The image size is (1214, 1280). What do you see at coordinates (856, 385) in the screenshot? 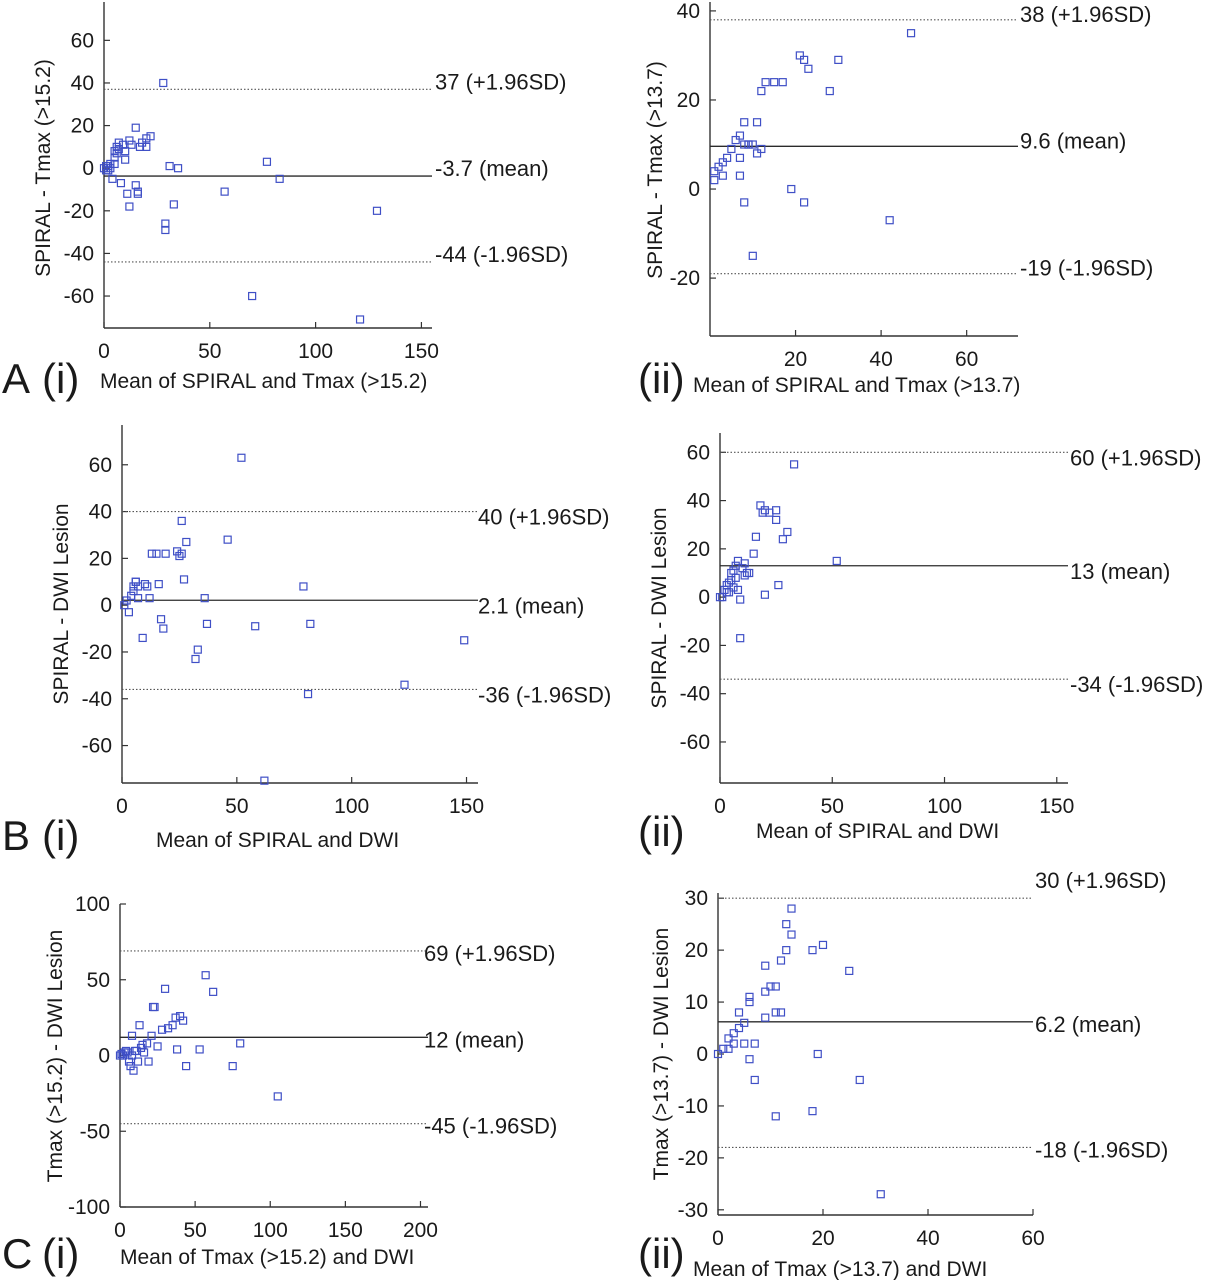
I see `x-axis-label: Mean of SPIRAL and Tmax (>13.7)` at bounding box center [856, 385].